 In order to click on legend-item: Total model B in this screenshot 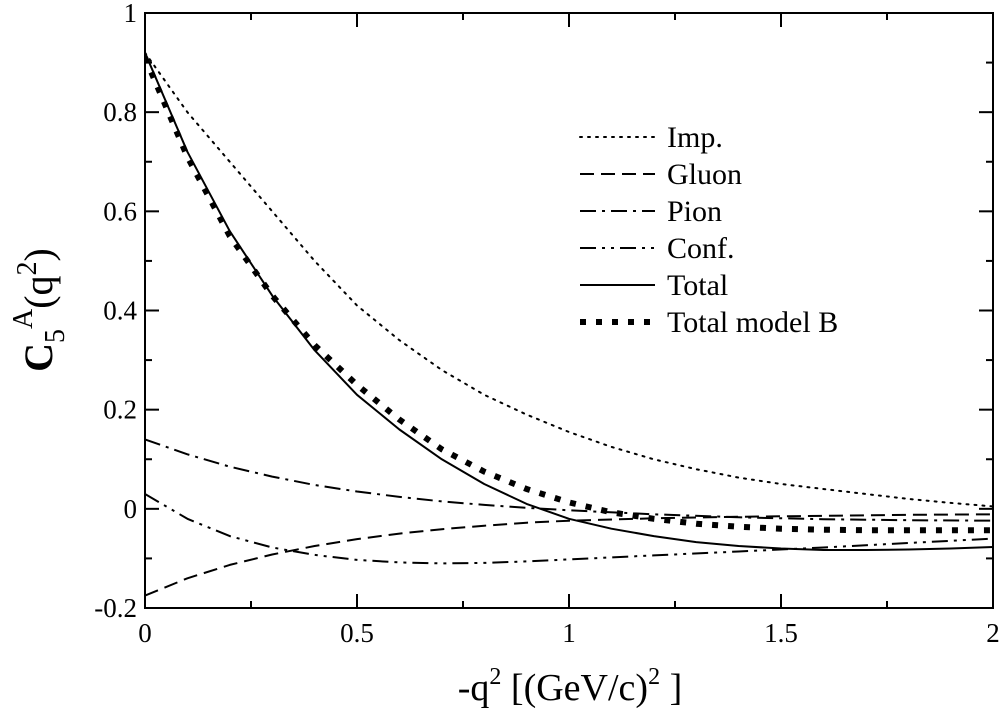, I will do `click(709, 322)`.